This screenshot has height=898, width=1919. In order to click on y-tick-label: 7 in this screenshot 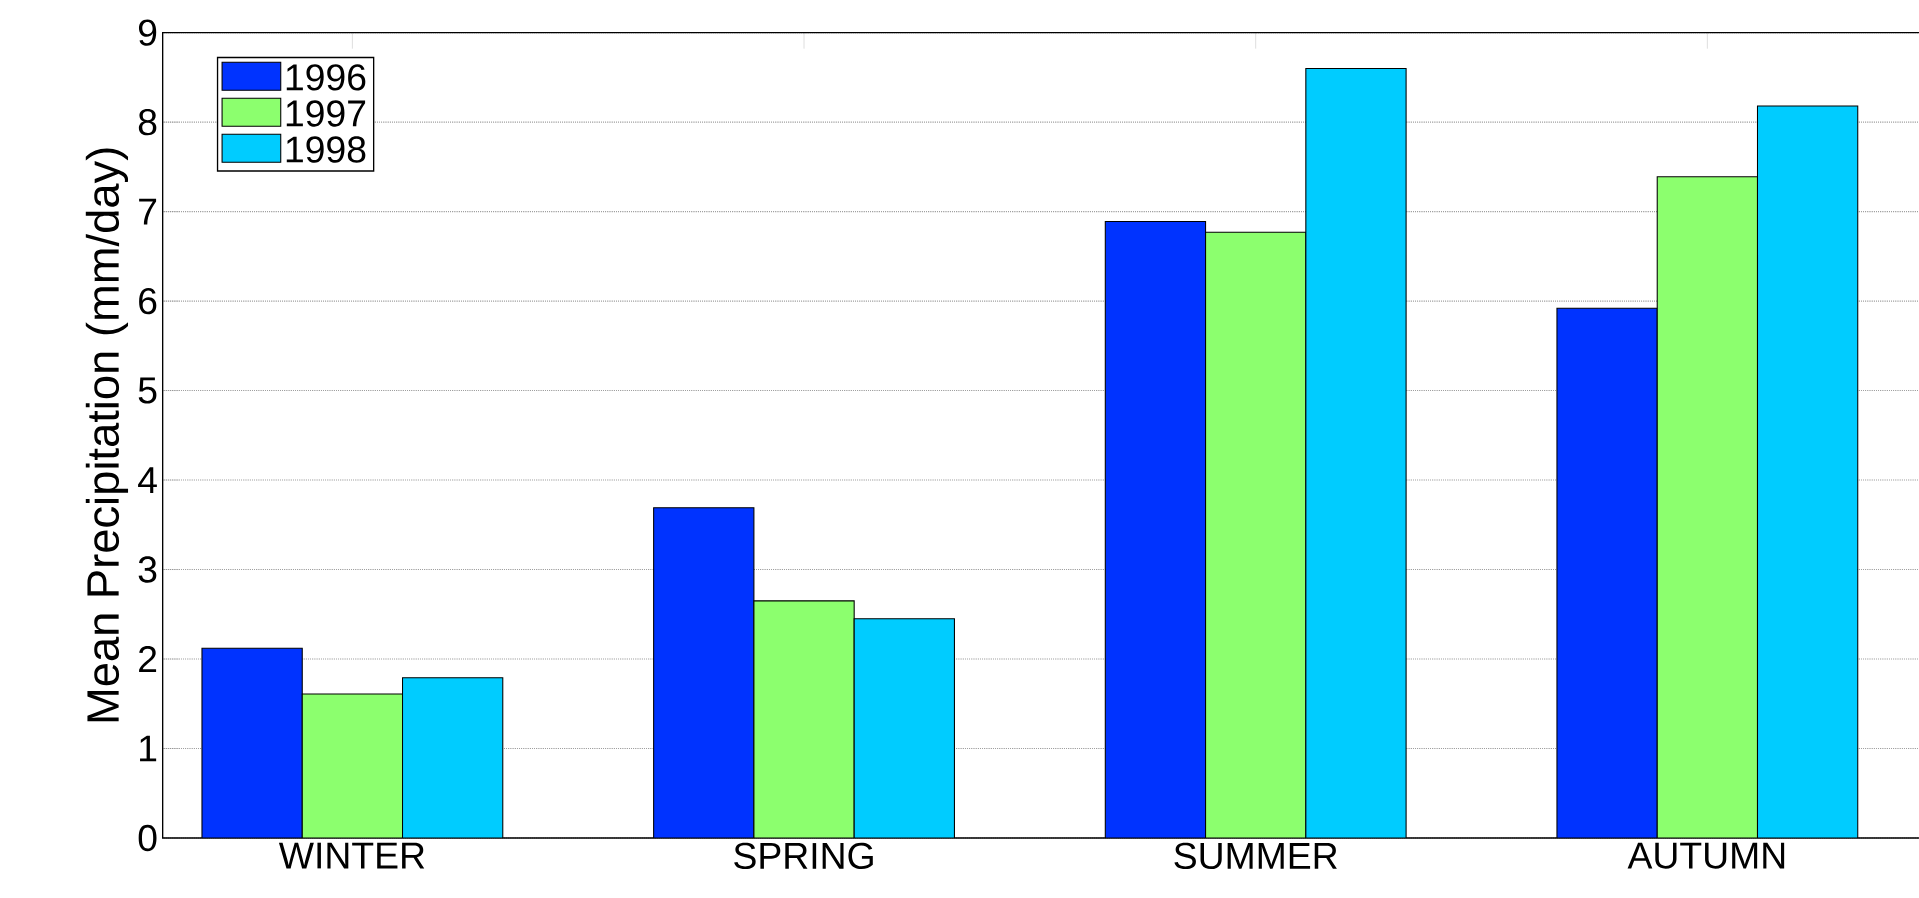, I will do `click(148, 211)`.